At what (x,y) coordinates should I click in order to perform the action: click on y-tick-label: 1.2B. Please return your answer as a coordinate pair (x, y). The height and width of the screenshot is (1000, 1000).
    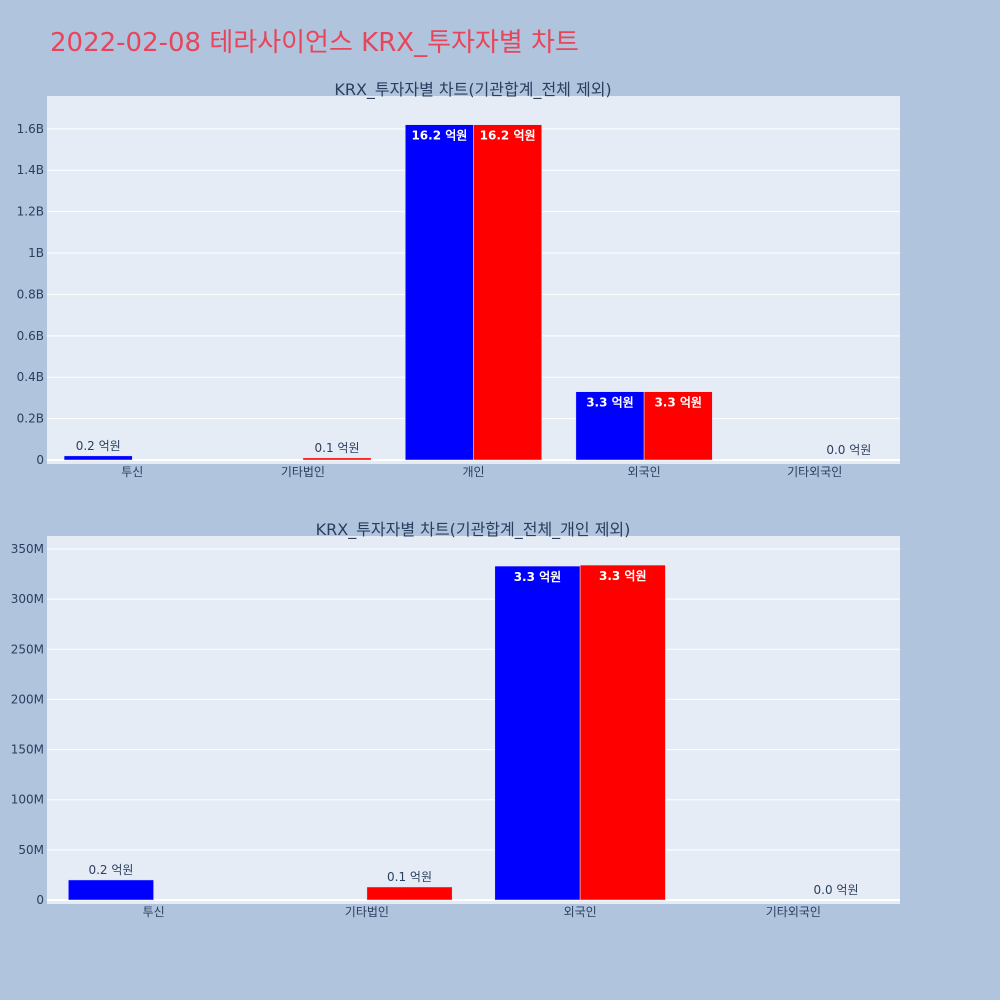
    Looking at the image, I should click on (30, 212).